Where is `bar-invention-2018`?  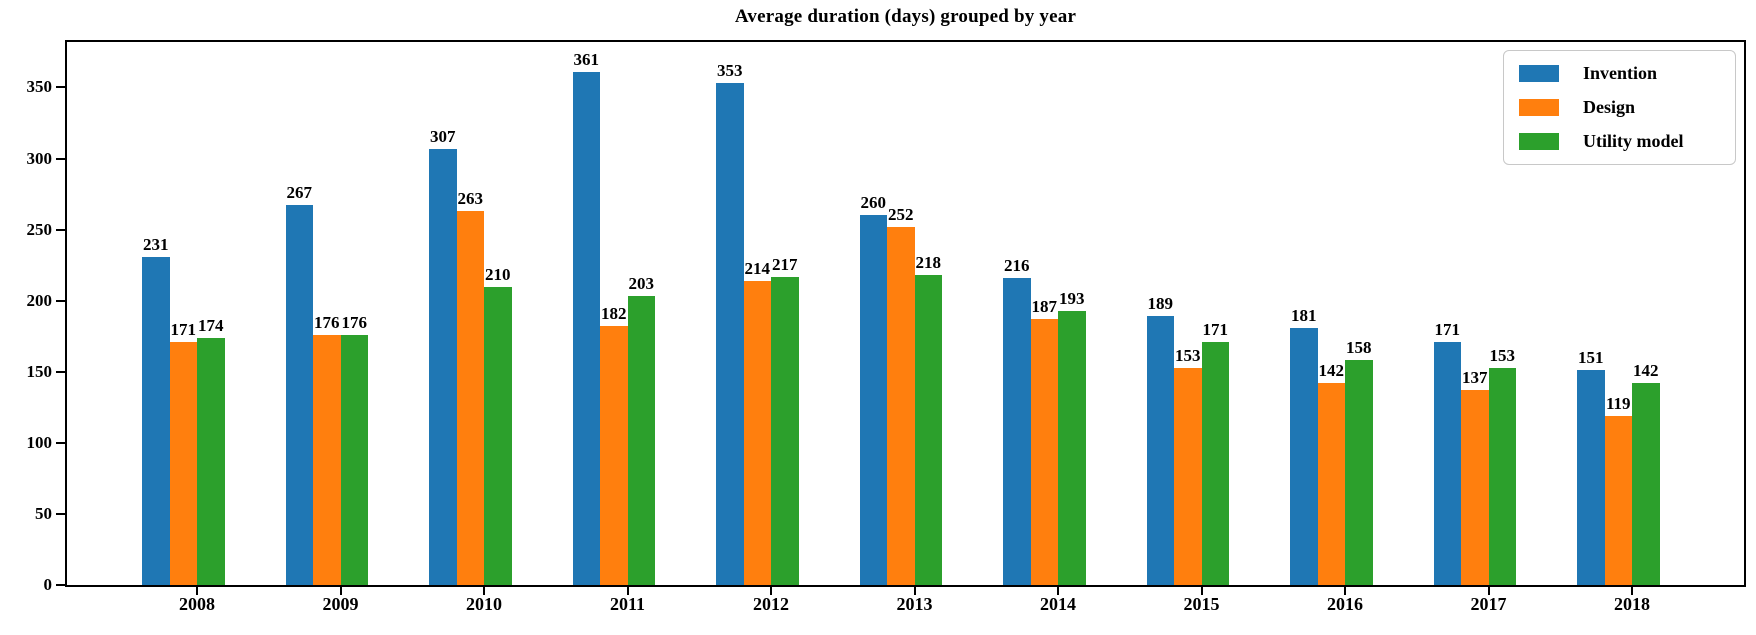 bar-invention-2018 is located at coordinates (1591, 477).